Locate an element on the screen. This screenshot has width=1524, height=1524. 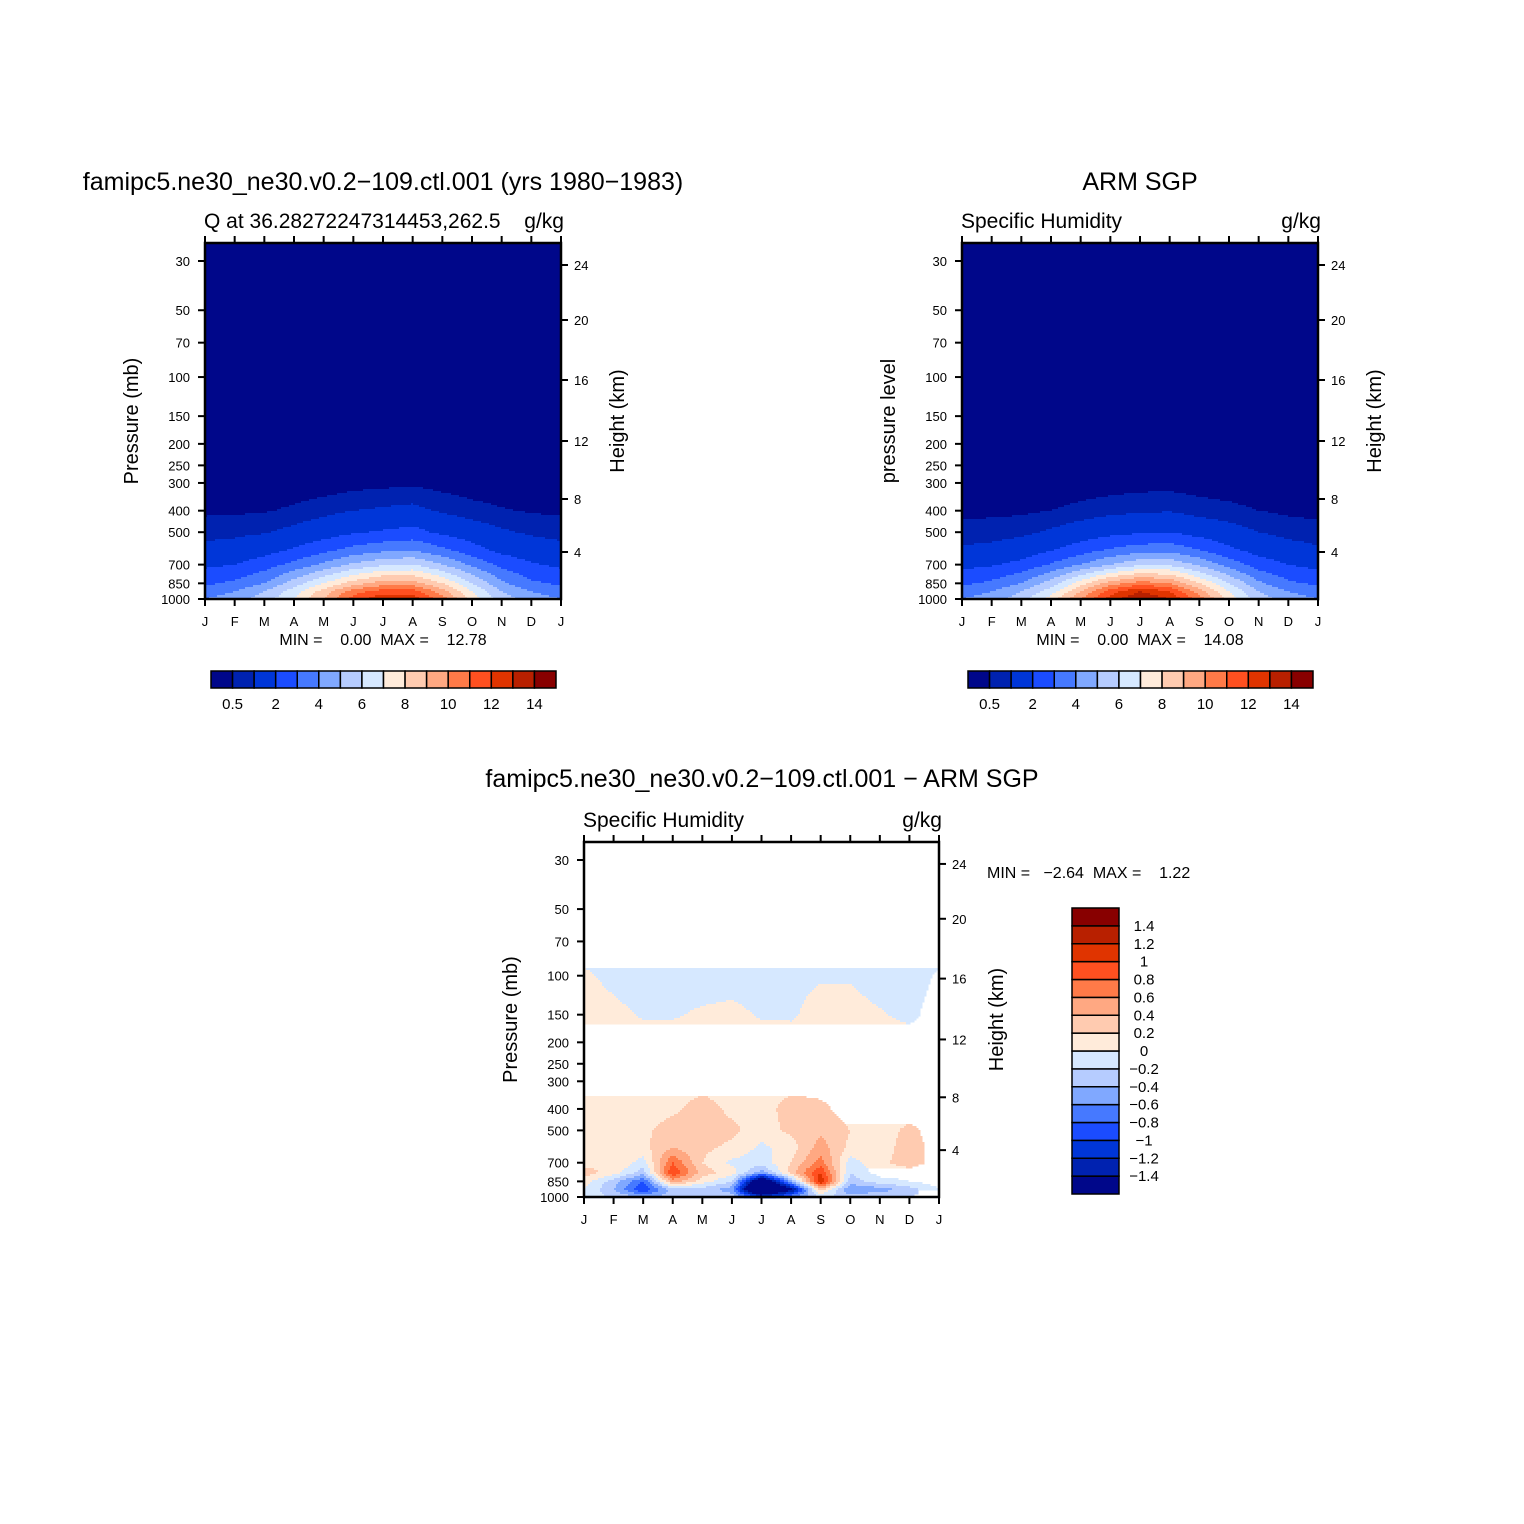
height-tick-label: 16 is located at coordinates (581, 380).